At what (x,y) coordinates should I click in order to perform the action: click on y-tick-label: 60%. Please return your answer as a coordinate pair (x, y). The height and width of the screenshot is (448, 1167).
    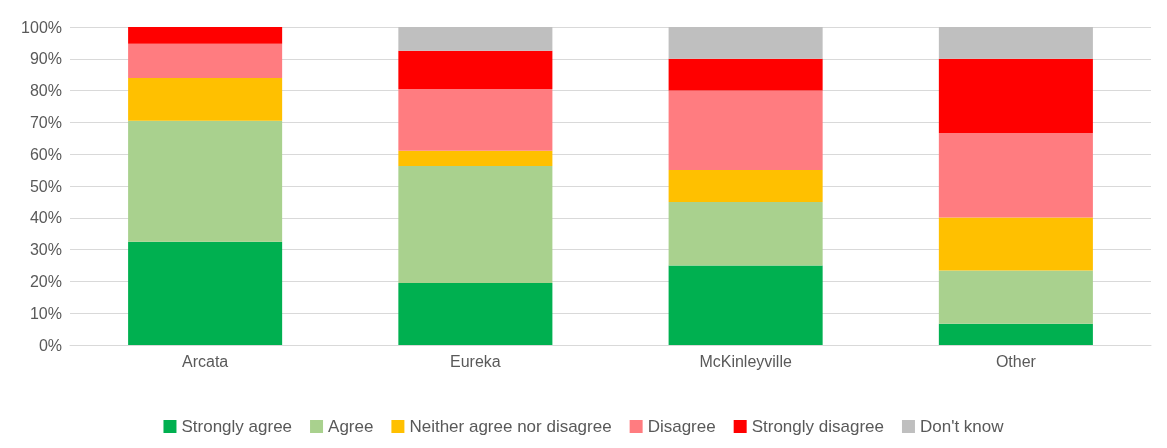
    Looking at the image, I should click on (45, 154).